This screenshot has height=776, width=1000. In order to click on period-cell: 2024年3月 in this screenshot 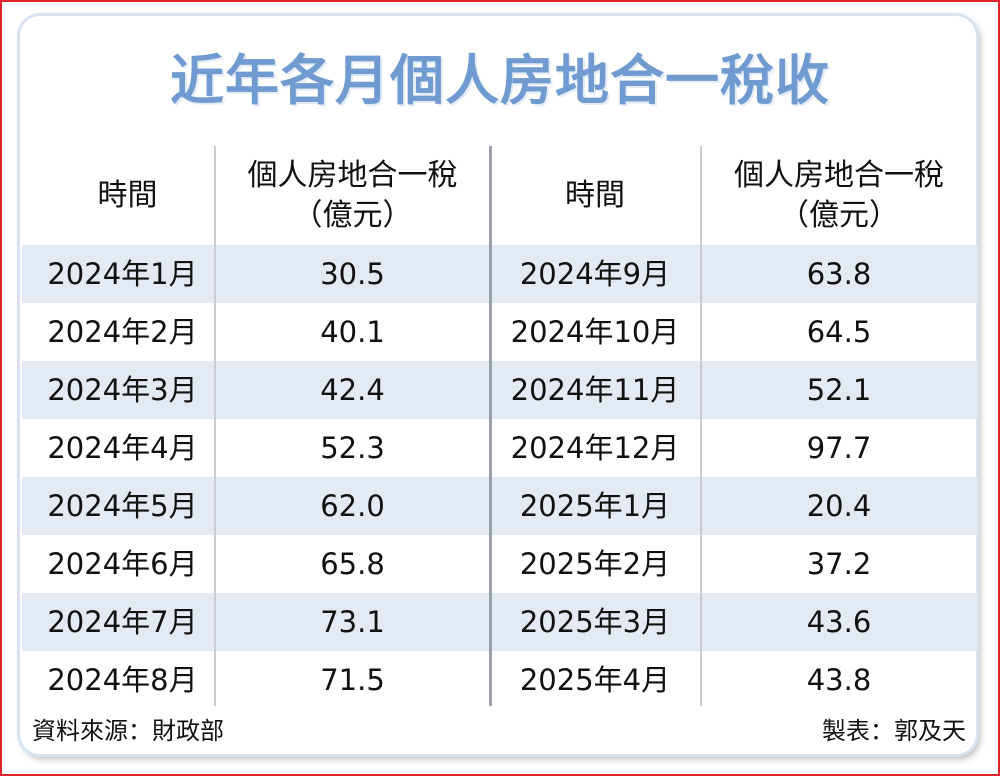, I will do `click(122, 390)`.